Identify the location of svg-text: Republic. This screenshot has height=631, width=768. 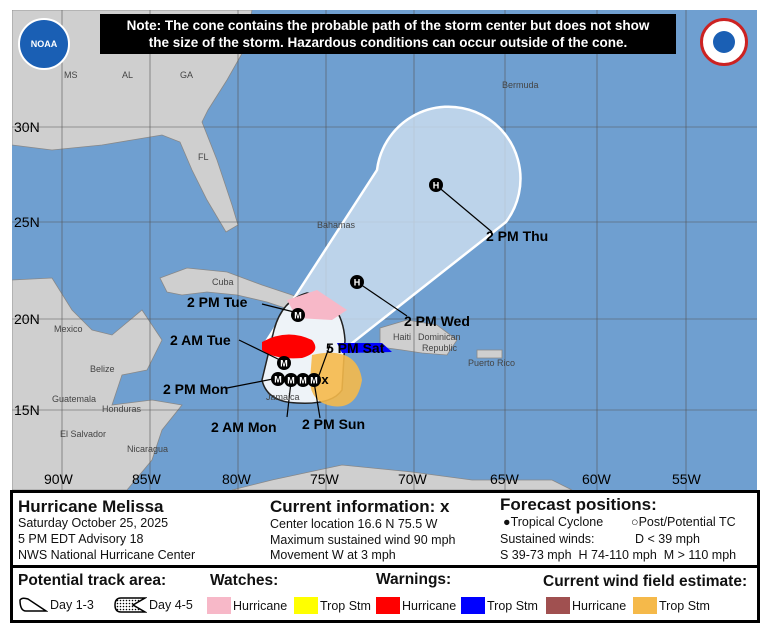
(440, 348).